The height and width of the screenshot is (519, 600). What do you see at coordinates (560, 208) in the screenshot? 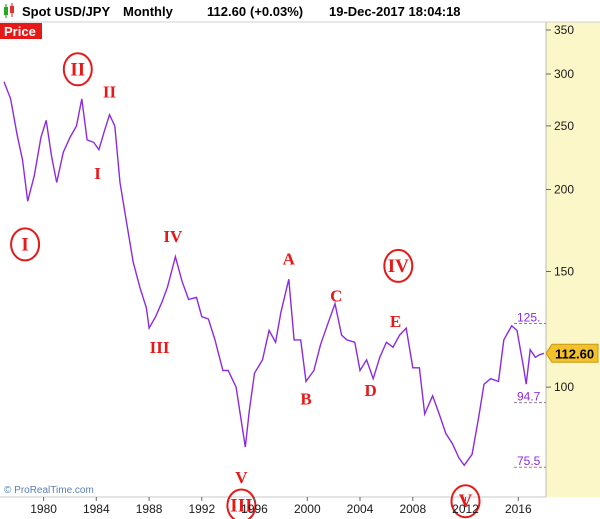
I see `price-axis-ticks: 350 300 250 200 150 100` at bounding box center [560, 208].